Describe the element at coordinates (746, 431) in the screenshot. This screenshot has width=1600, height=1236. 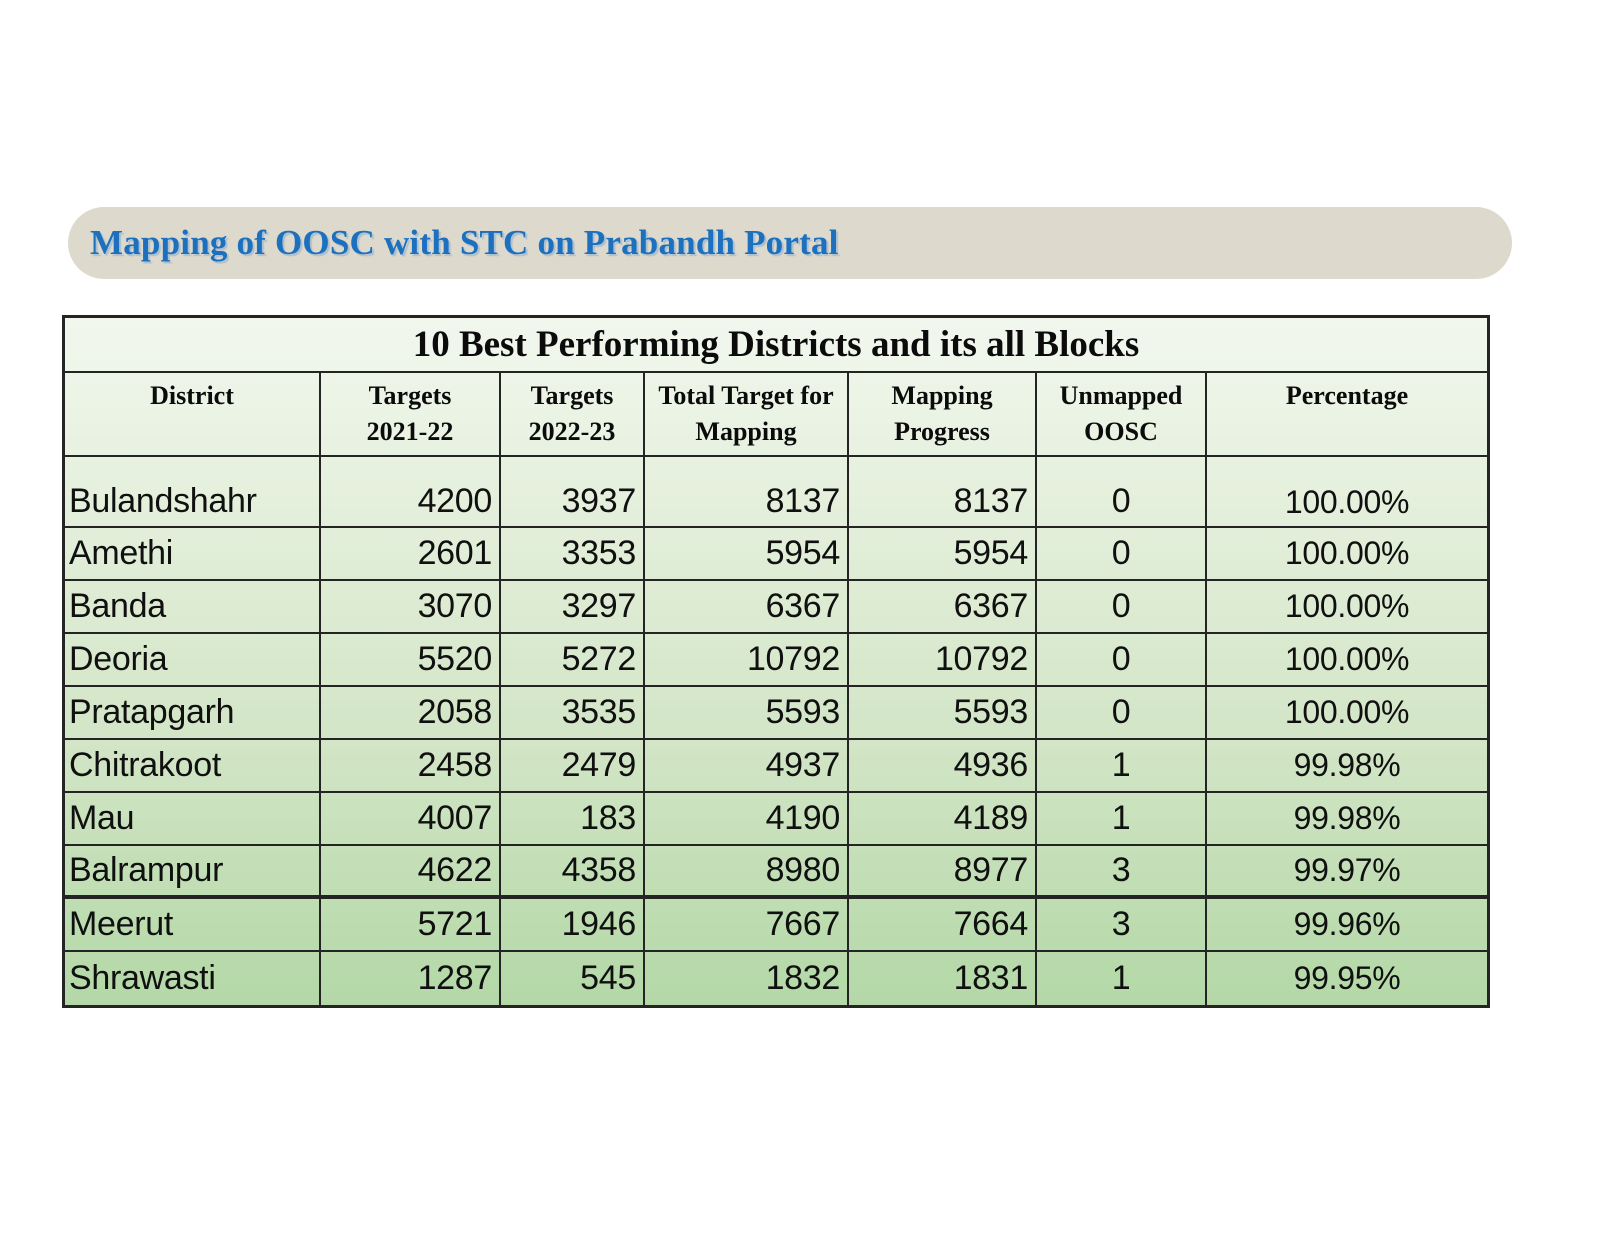
I see `column-header-line2: Mapping` at that location.